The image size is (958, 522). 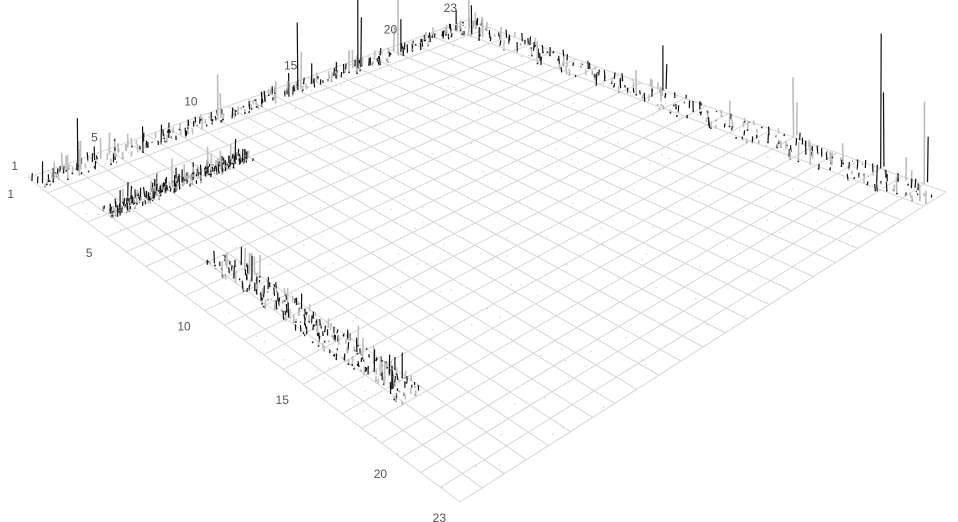 What do you see at coordinates (381, 474) in the screenshot?
I see `y-tick-label: 20` at bounding box center [381, 474].